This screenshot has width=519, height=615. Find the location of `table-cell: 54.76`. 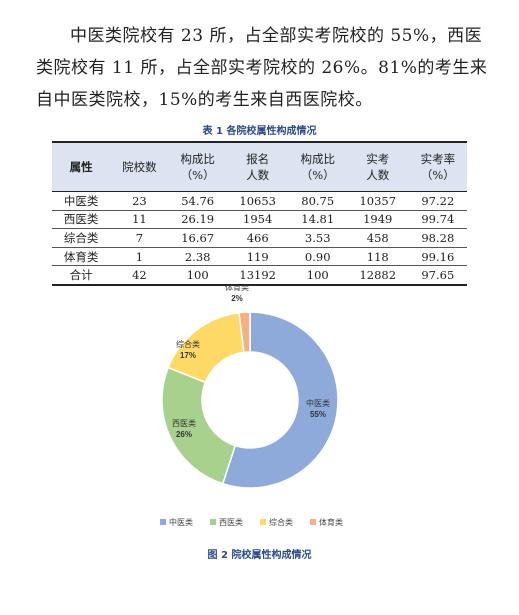

table-cell: 54.76 is located at coordinates (197, 201).